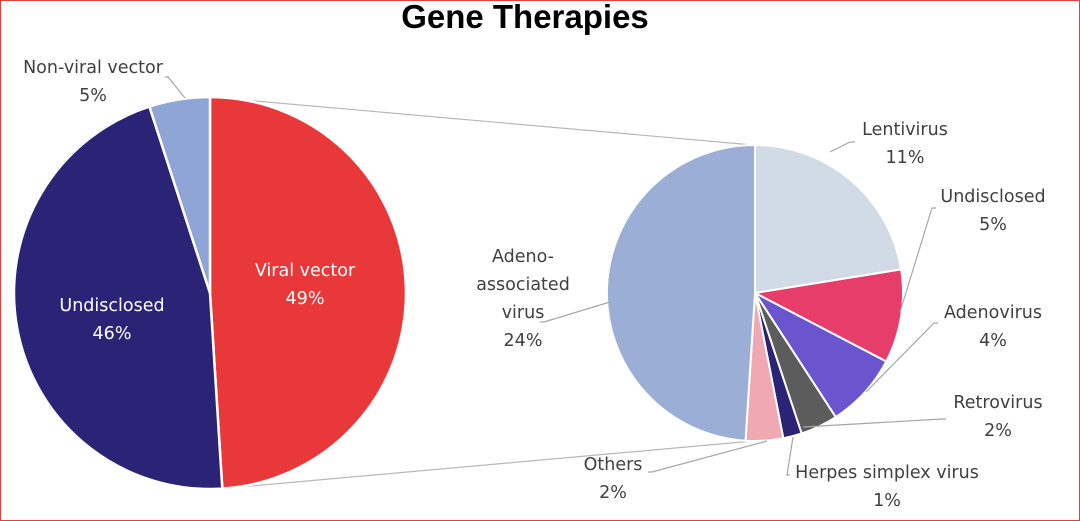 The height and width of the screenshot is (521, 1080). What do you see at coordinates (828, 219) in the screenshot?
I see `slice-lentivirus` at bounding box center [828, 219].